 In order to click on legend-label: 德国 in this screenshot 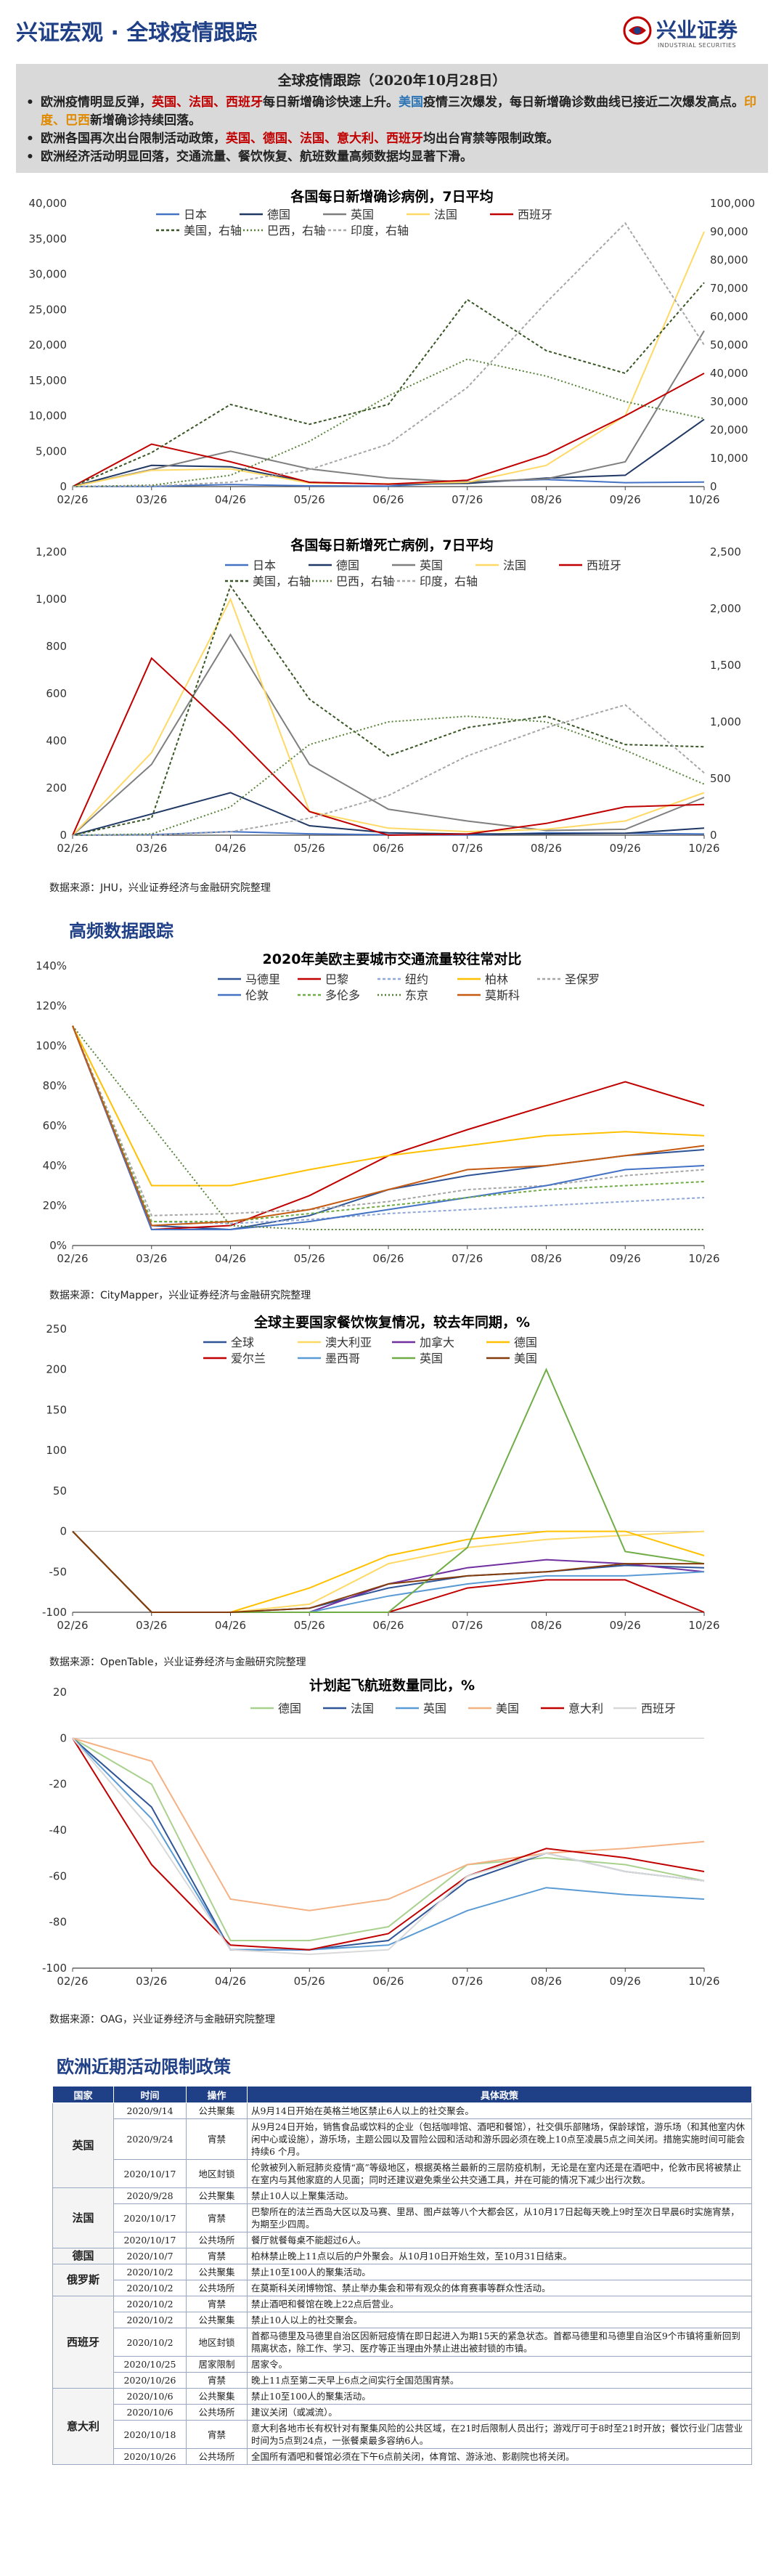, I will do `click(348, 565)`.